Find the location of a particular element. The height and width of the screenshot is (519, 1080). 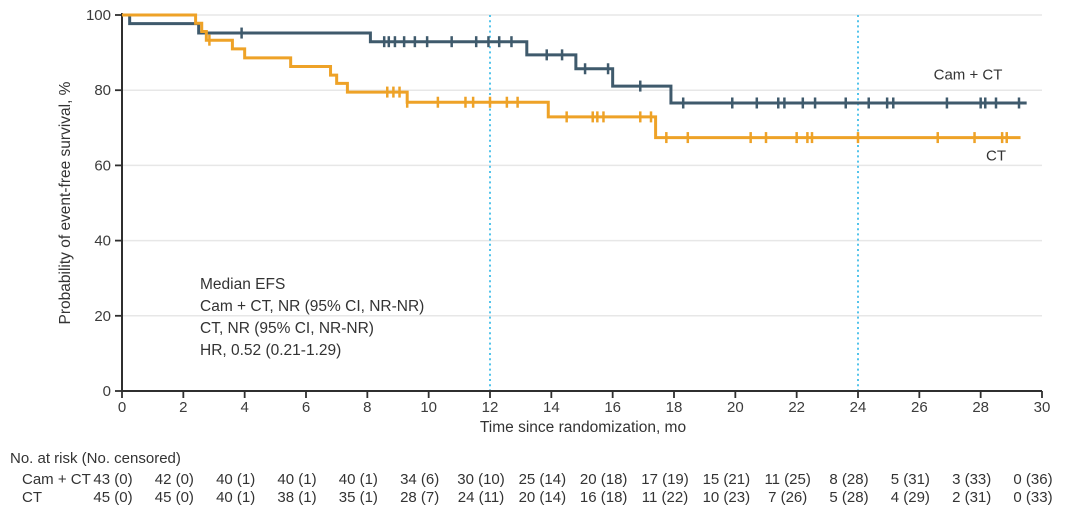

x-tick-label-24: 24 is located at coordinates (858, 407).